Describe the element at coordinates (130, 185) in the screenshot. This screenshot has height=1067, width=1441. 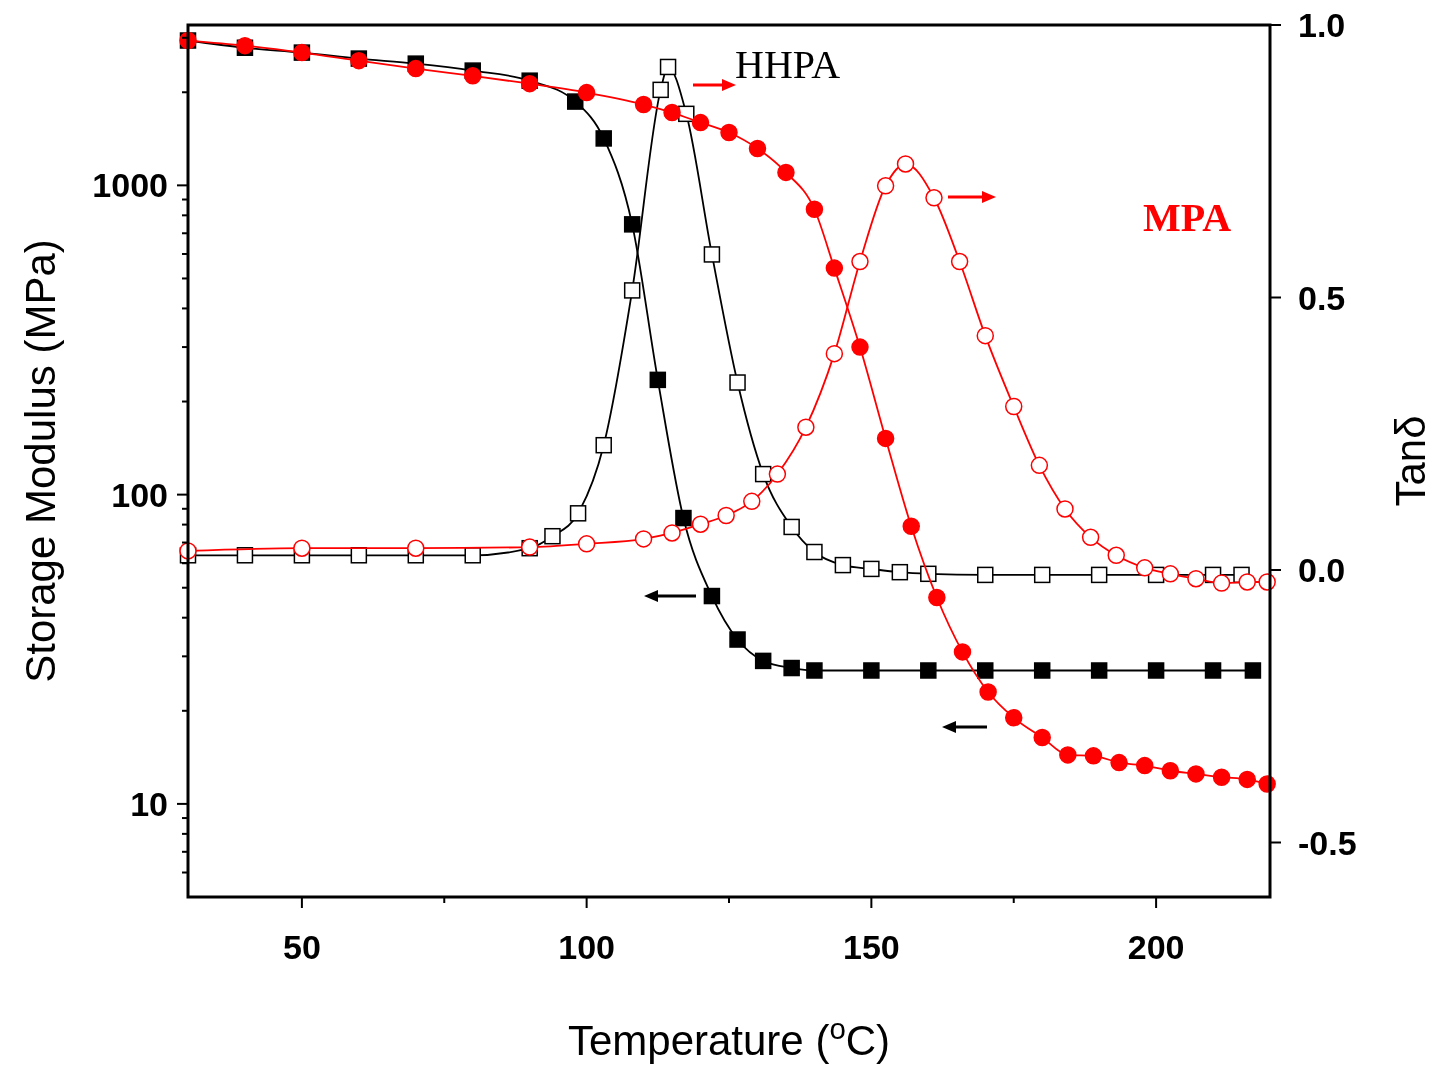
I see `y-tick-label: 1000` at that location.